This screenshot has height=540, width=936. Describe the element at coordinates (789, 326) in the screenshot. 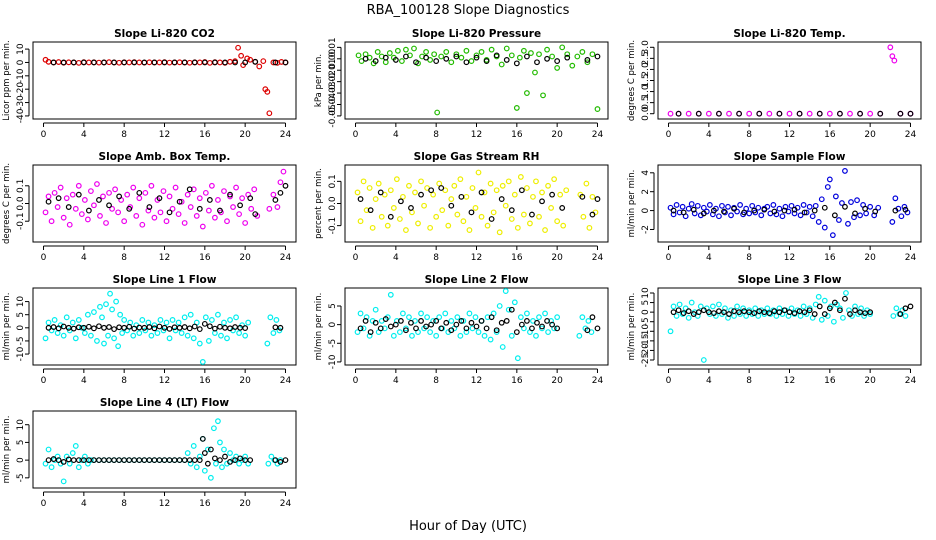

I see `plot-frame` at that location.